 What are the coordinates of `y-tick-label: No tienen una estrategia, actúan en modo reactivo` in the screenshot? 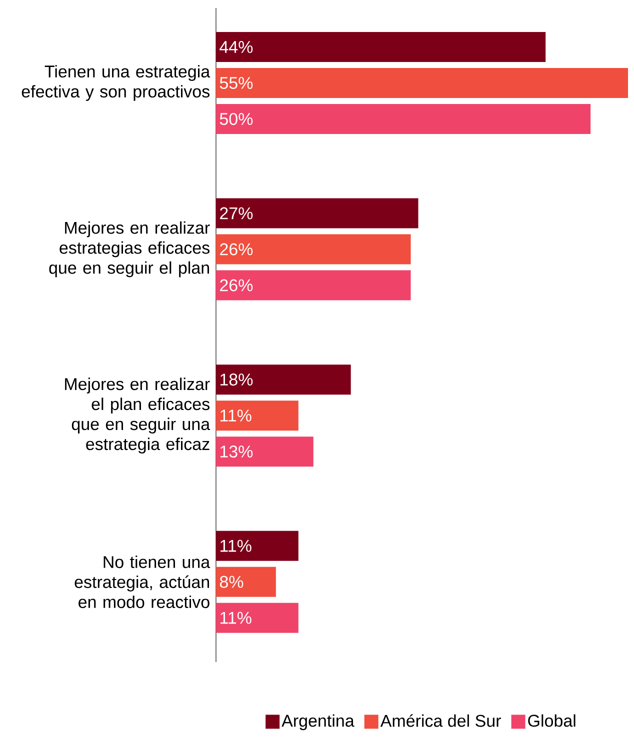 It's located at (142, 582).